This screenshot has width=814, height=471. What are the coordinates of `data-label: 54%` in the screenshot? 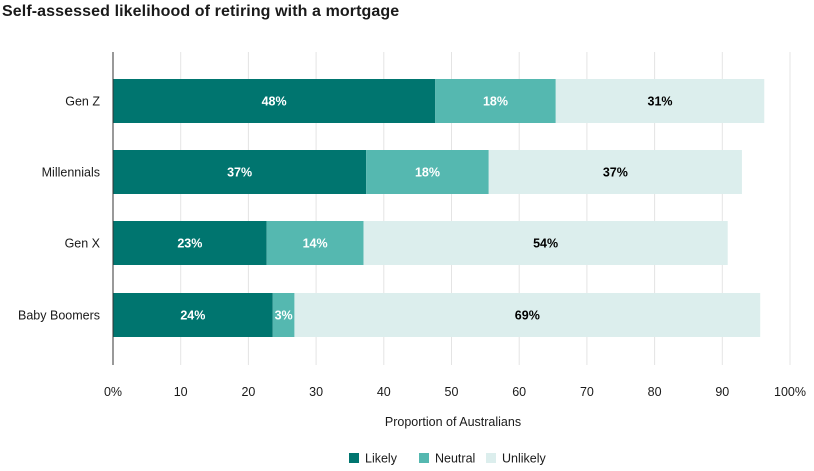 It's located at (545, 244).